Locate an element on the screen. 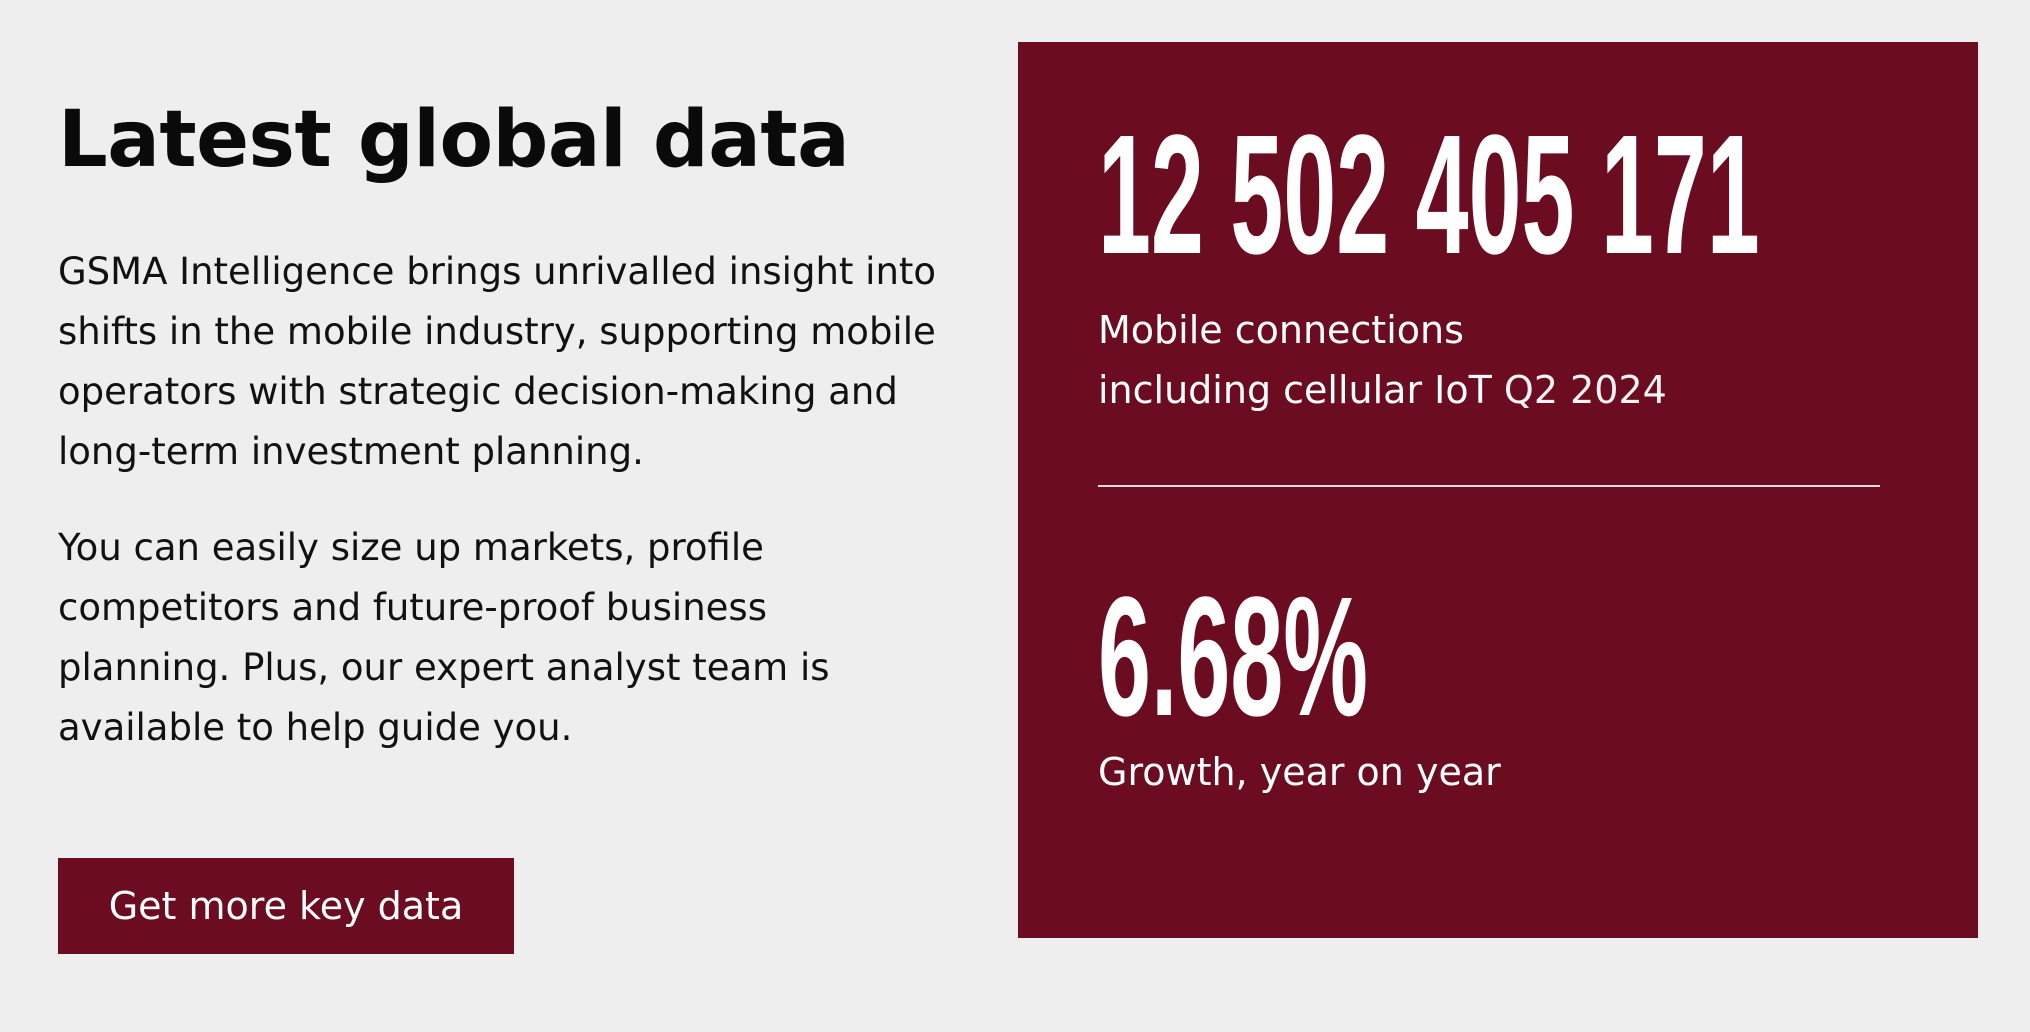 The image size is (2030, 1032). stats-divider is located at coordinates (1489, 486).